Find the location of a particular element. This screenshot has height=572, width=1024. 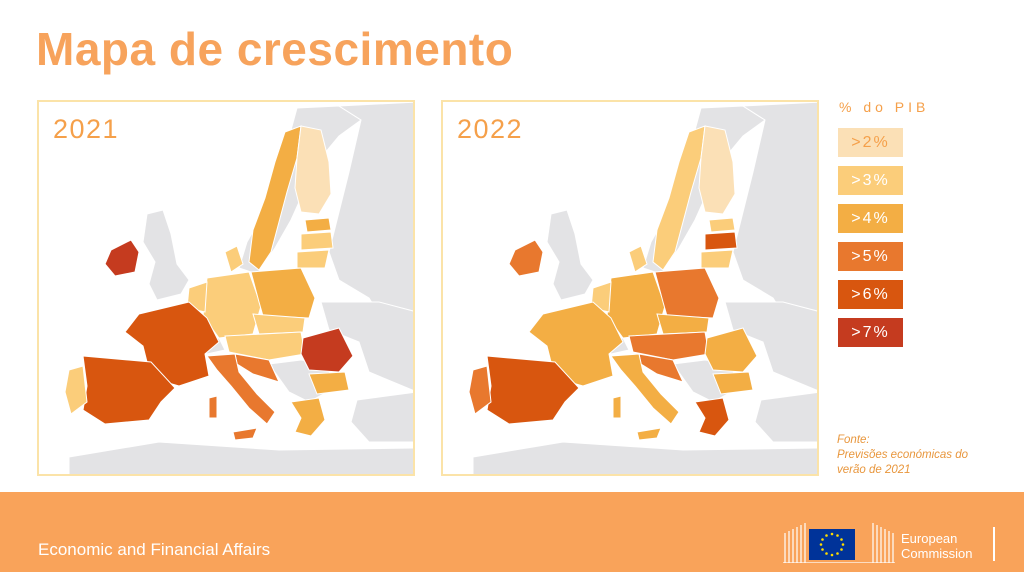

legend-item: >6% is located at coordinates (870, 294).